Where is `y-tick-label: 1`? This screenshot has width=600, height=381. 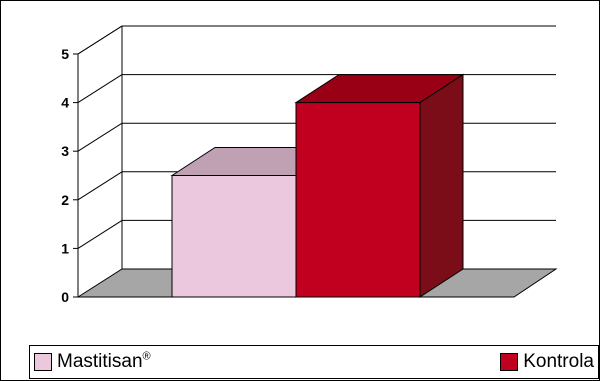 y-tick-label: 1 is located at coordinates (65, 248).